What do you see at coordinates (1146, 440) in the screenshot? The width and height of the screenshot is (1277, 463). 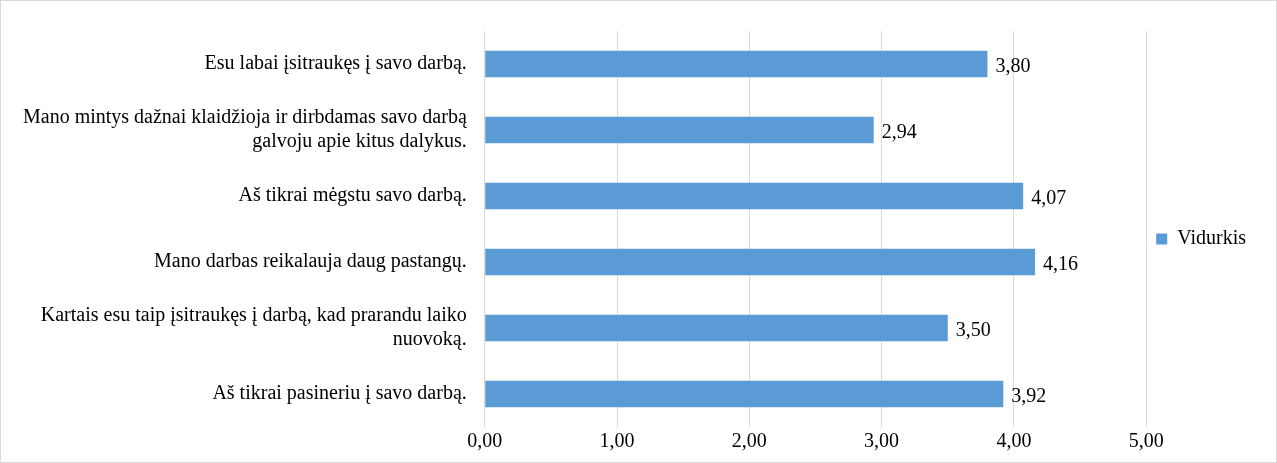 I see `x-tick-label: 5,00` at bounding box center [1146, 440].